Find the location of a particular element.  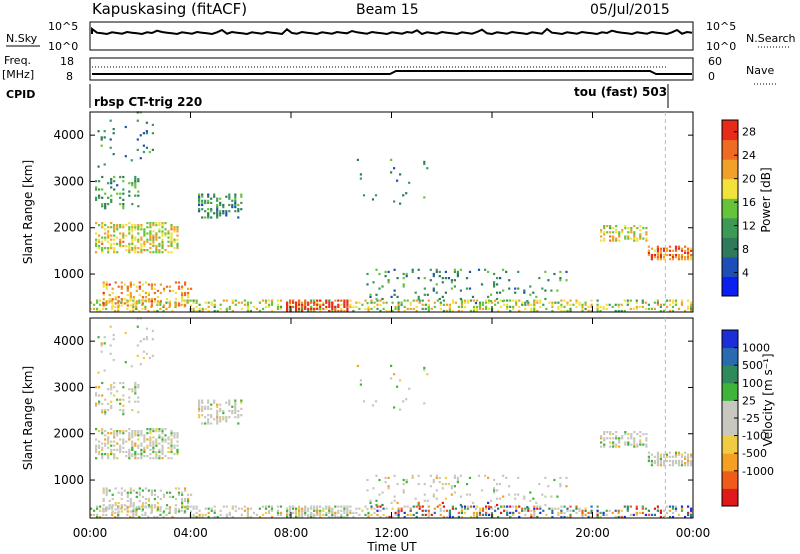

x-tick-label: 00:00 is located at coordinates (693, 533).